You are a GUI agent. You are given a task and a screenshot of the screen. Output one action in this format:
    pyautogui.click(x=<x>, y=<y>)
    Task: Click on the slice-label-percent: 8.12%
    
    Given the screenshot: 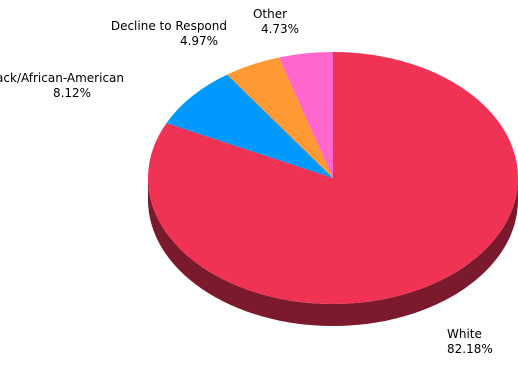 What is the action you would take?
    pyautogui.click(x=72, y=93)
    